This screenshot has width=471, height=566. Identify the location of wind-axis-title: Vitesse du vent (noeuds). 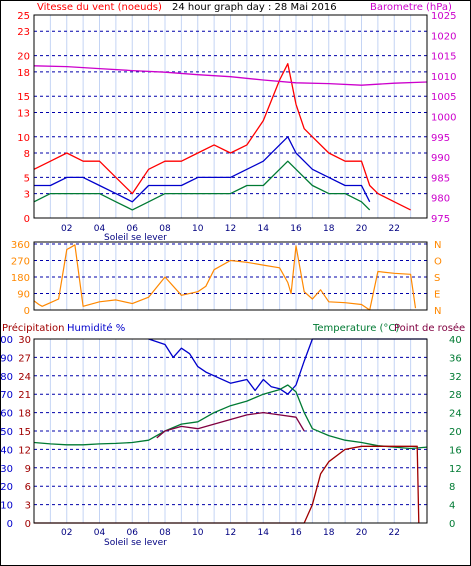
(99, 7).